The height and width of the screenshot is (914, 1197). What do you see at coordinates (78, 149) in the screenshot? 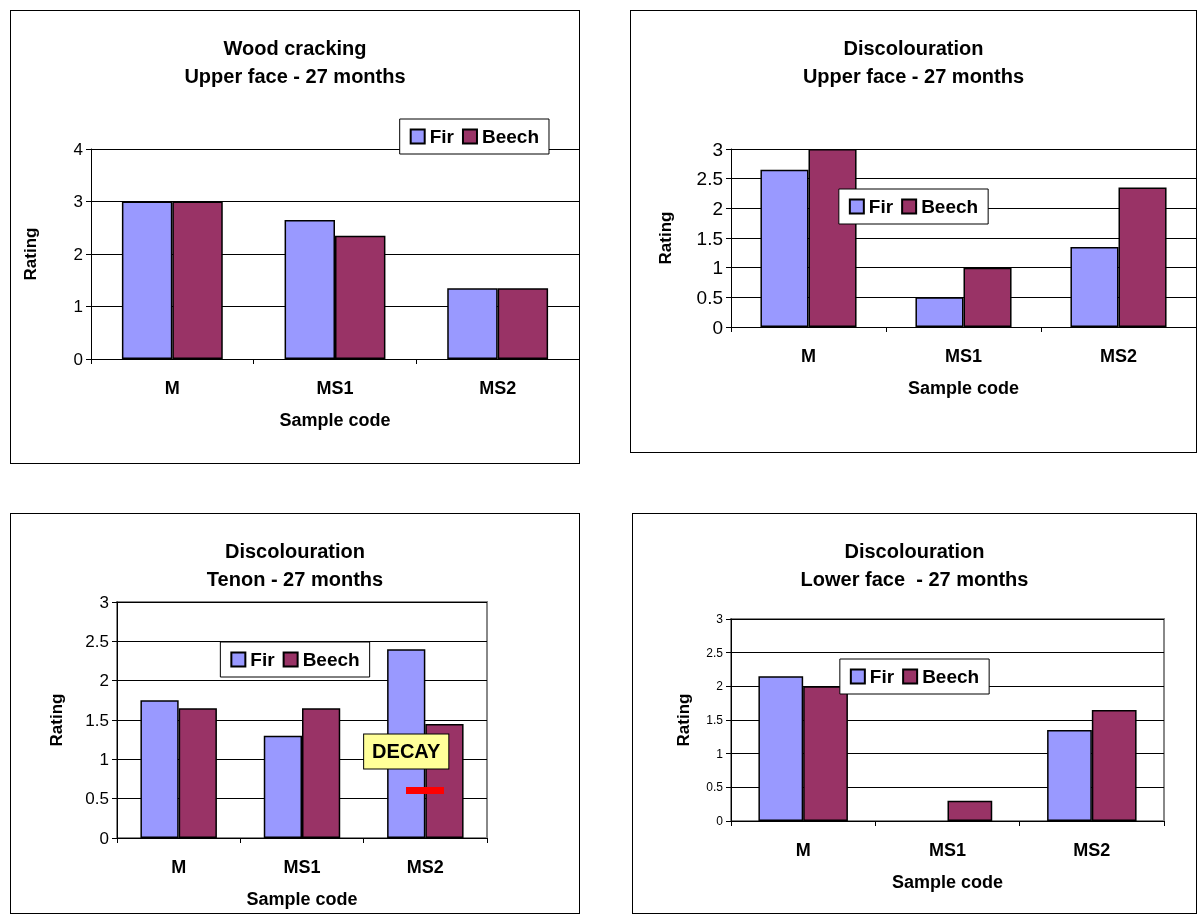
I see `y-tick-label: 4` at bounding box center [78, 149].